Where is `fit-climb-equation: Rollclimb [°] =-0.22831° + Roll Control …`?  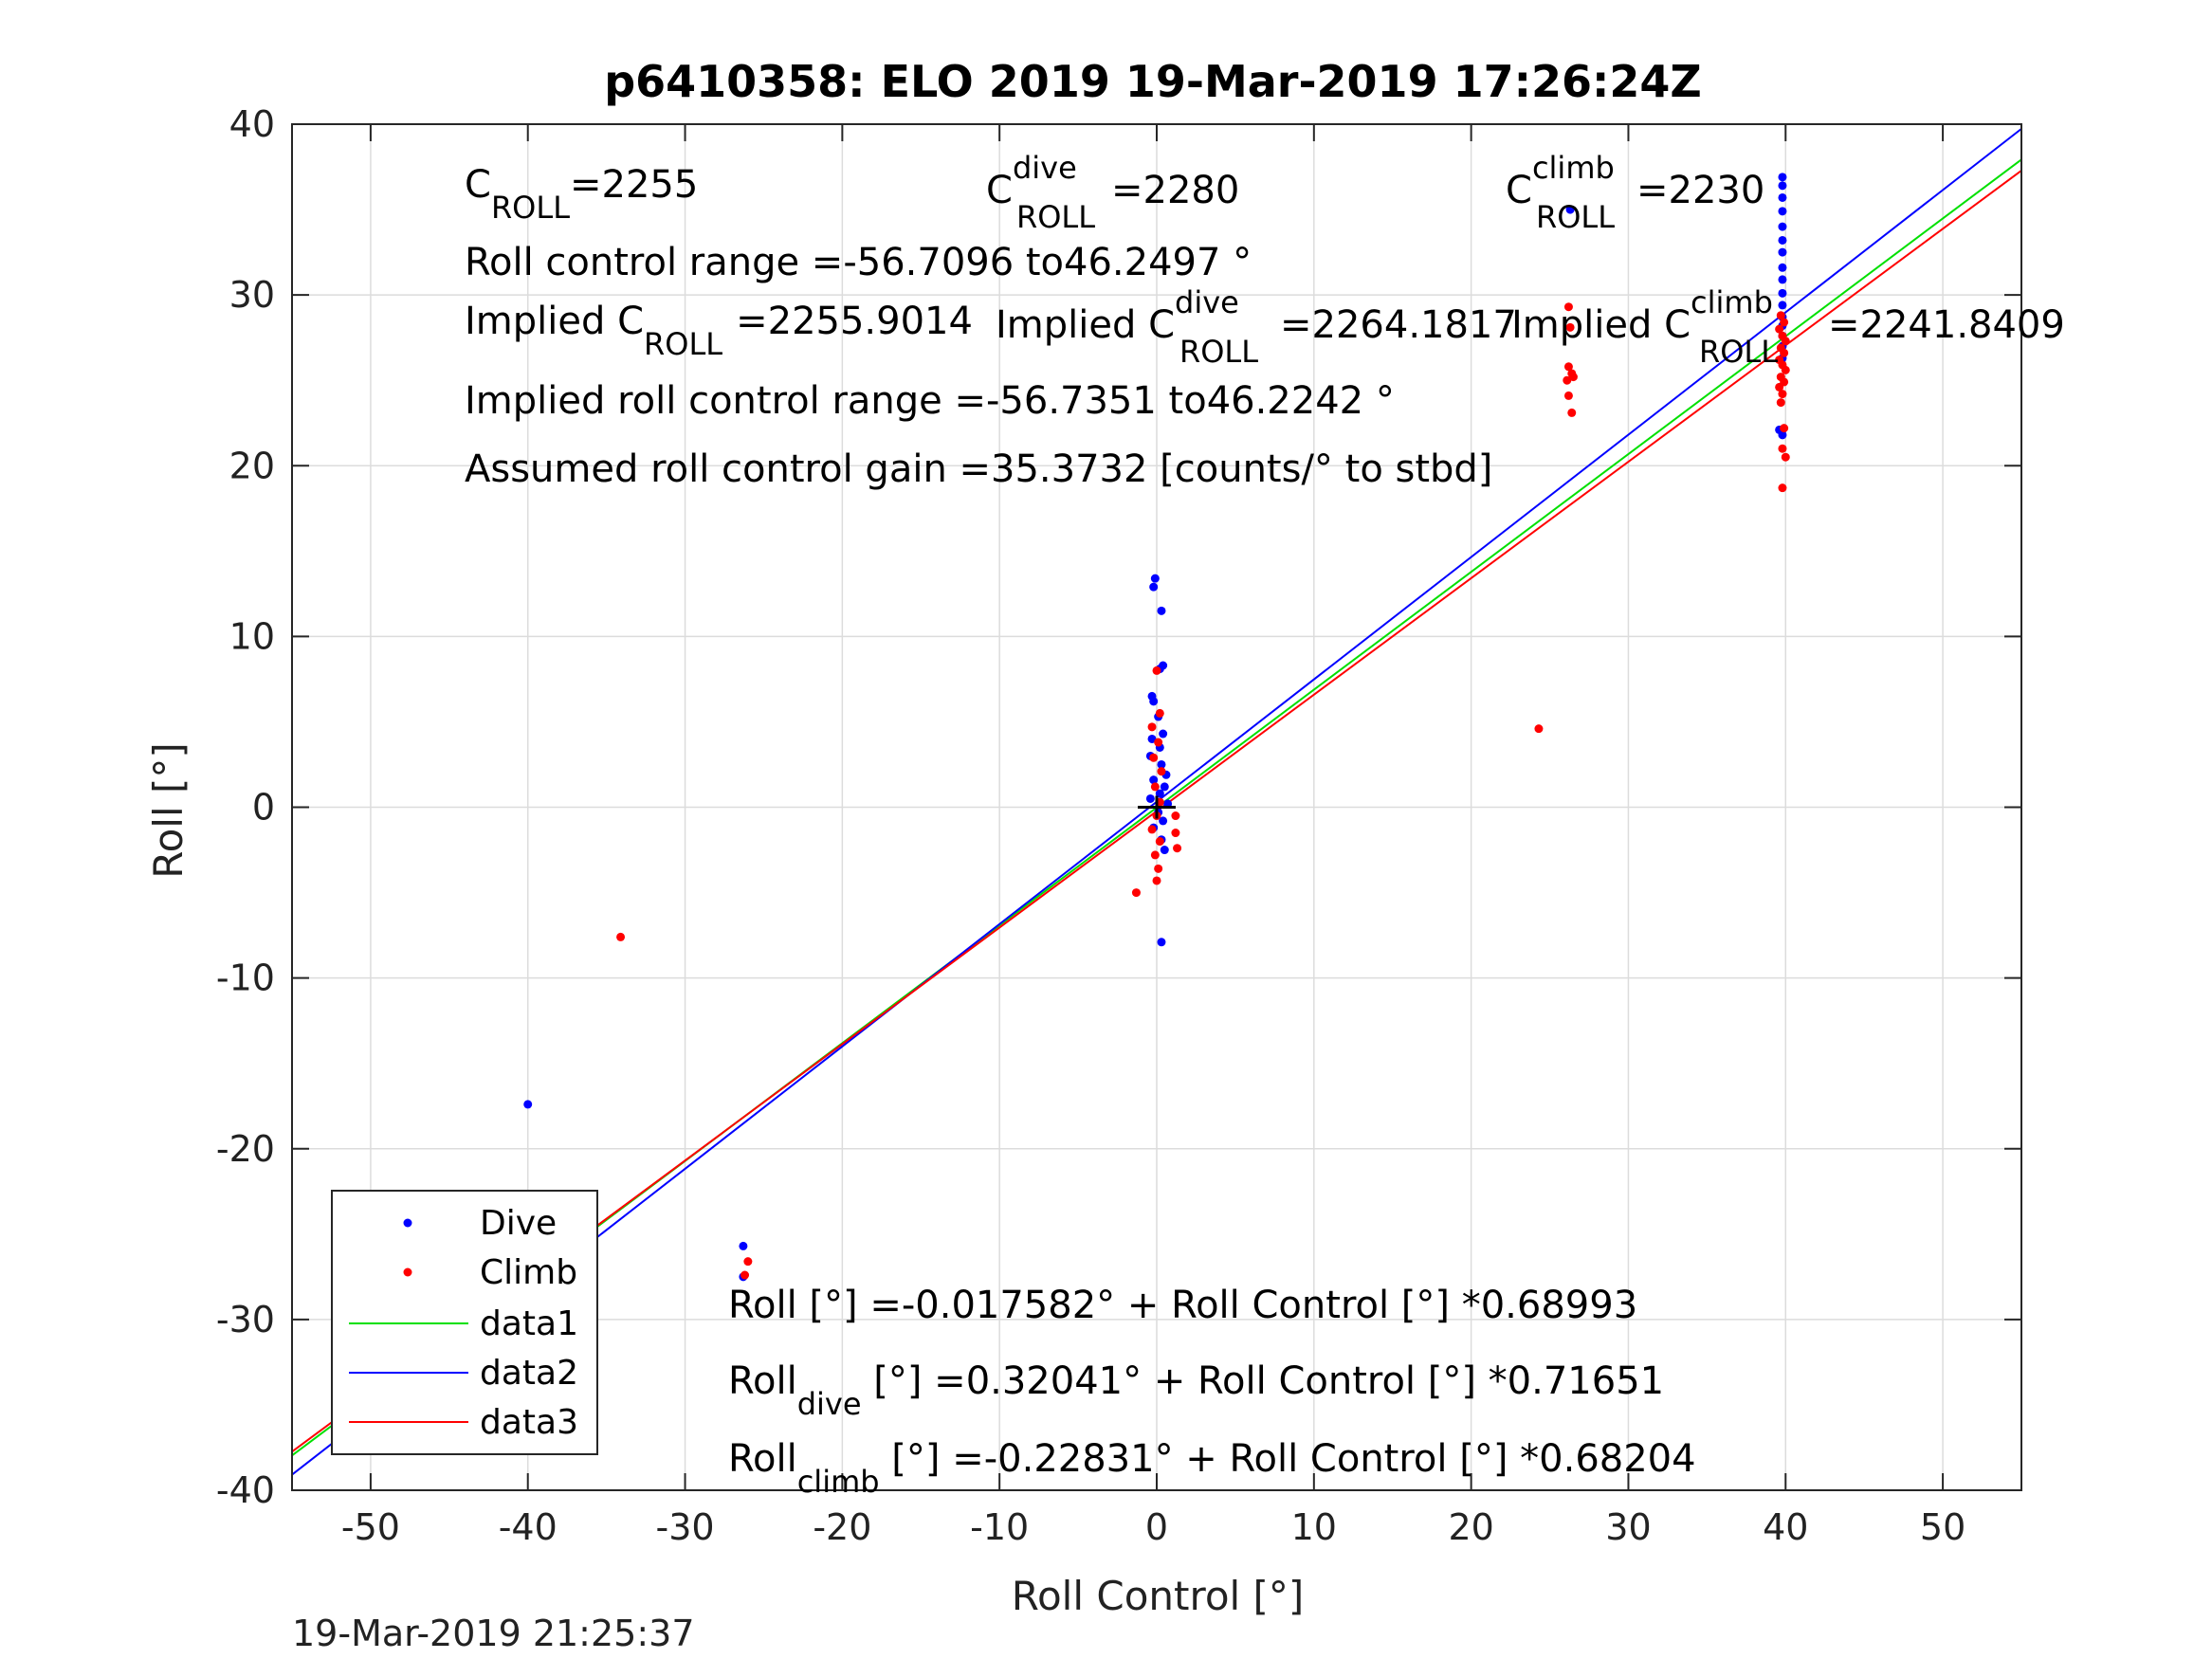
fit-climb-equation: Rollclimb [°] =-0.22831° + Roll Control … is located at coordinates (1212, 1468).